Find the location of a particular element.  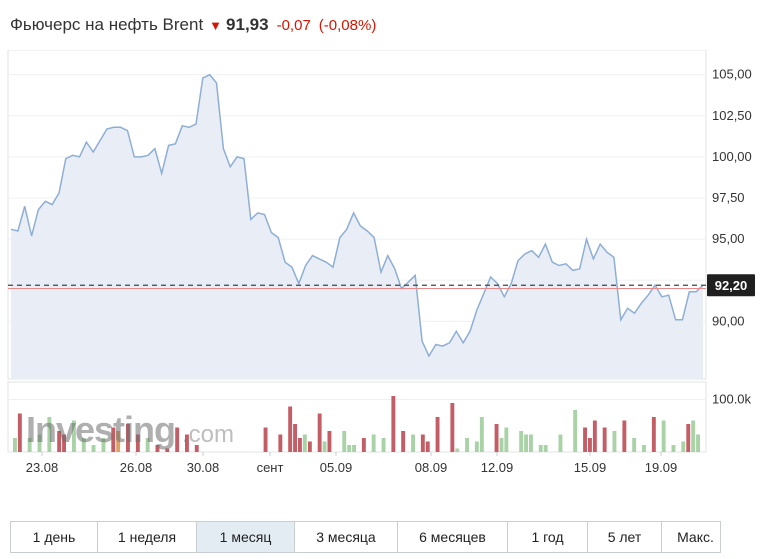

tab-period: 6 месяцев is located at coordinates (453, 537).